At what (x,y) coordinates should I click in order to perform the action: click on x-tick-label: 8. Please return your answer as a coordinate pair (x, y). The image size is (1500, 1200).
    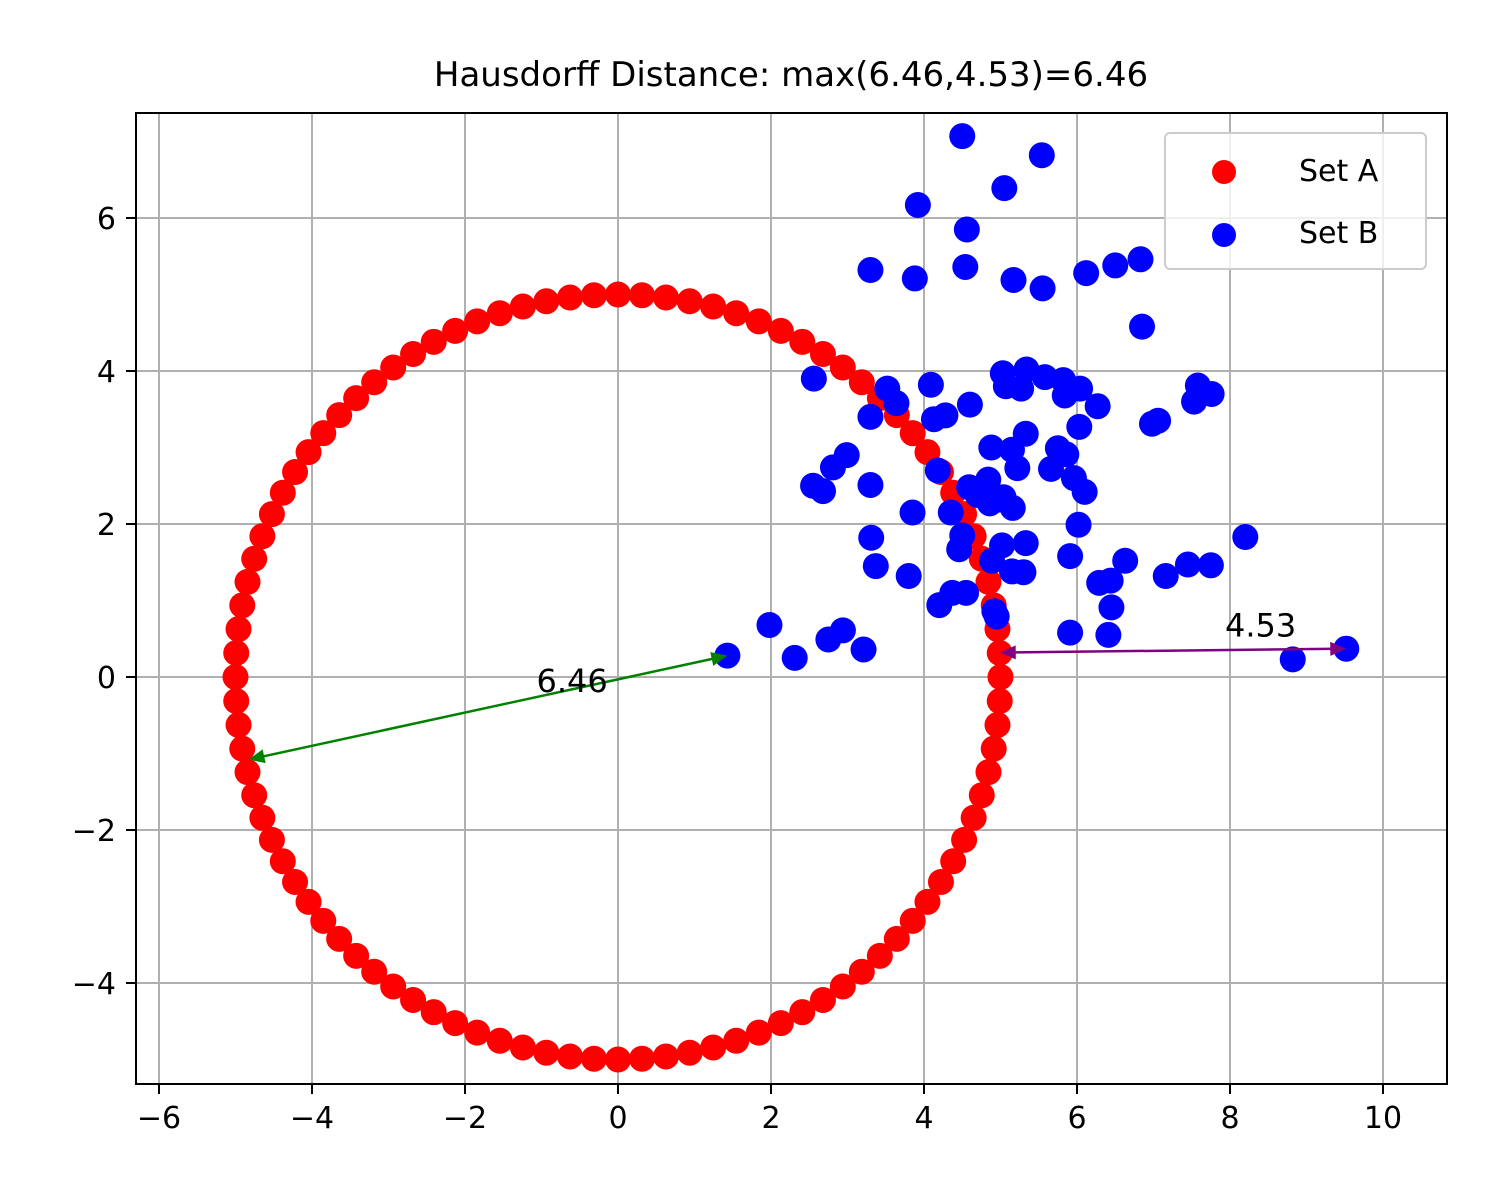
    Looking at the image, I should click on (1229, 1118).